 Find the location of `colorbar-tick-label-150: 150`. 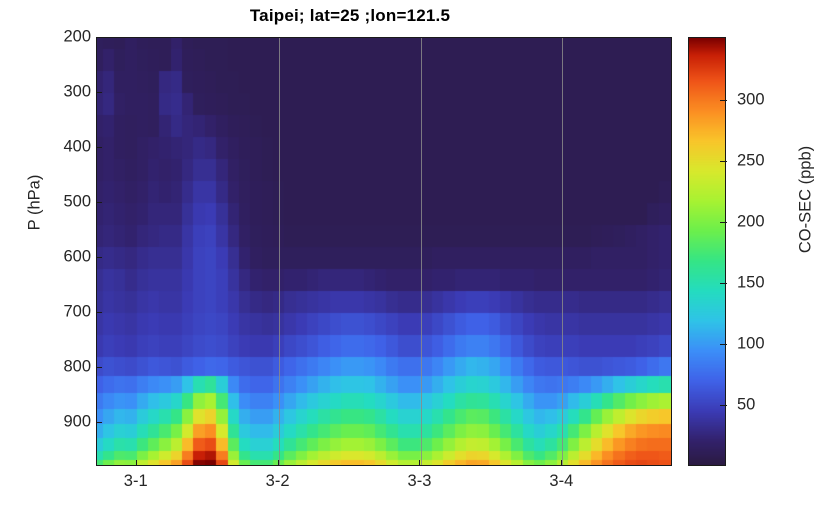

colorbar-tick-label-150: 150 is located at coordinates (751, 282).